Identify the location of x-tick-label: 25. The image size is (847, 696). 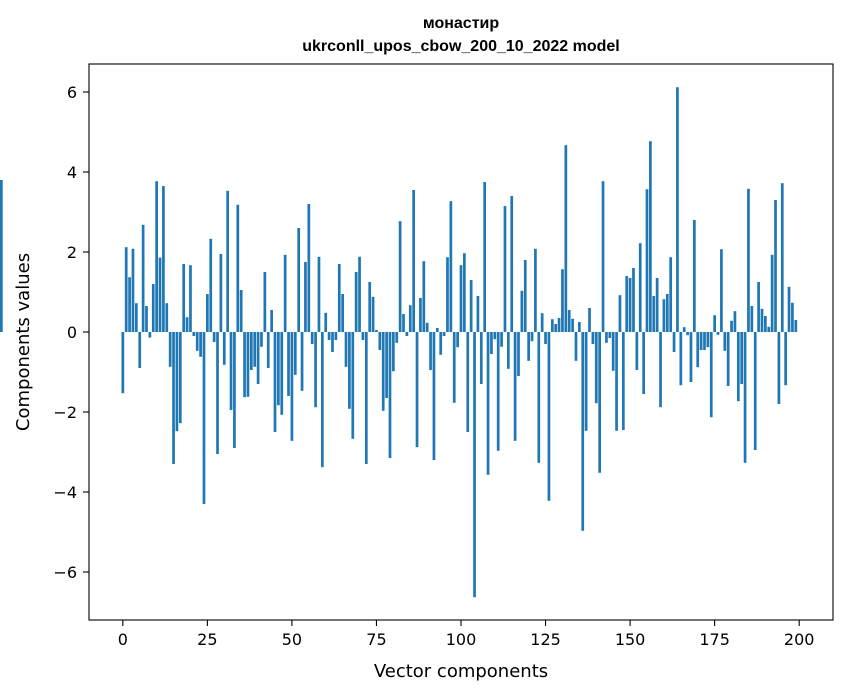
(207, 639).